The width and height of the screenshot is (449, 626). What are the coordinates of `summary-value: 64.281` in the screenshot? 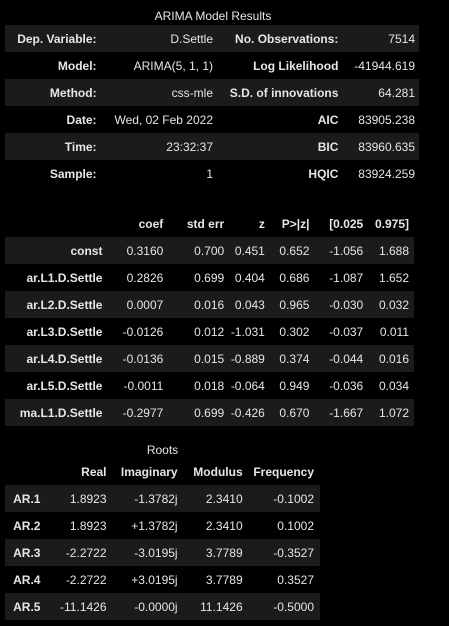 It's located at (380, 92).